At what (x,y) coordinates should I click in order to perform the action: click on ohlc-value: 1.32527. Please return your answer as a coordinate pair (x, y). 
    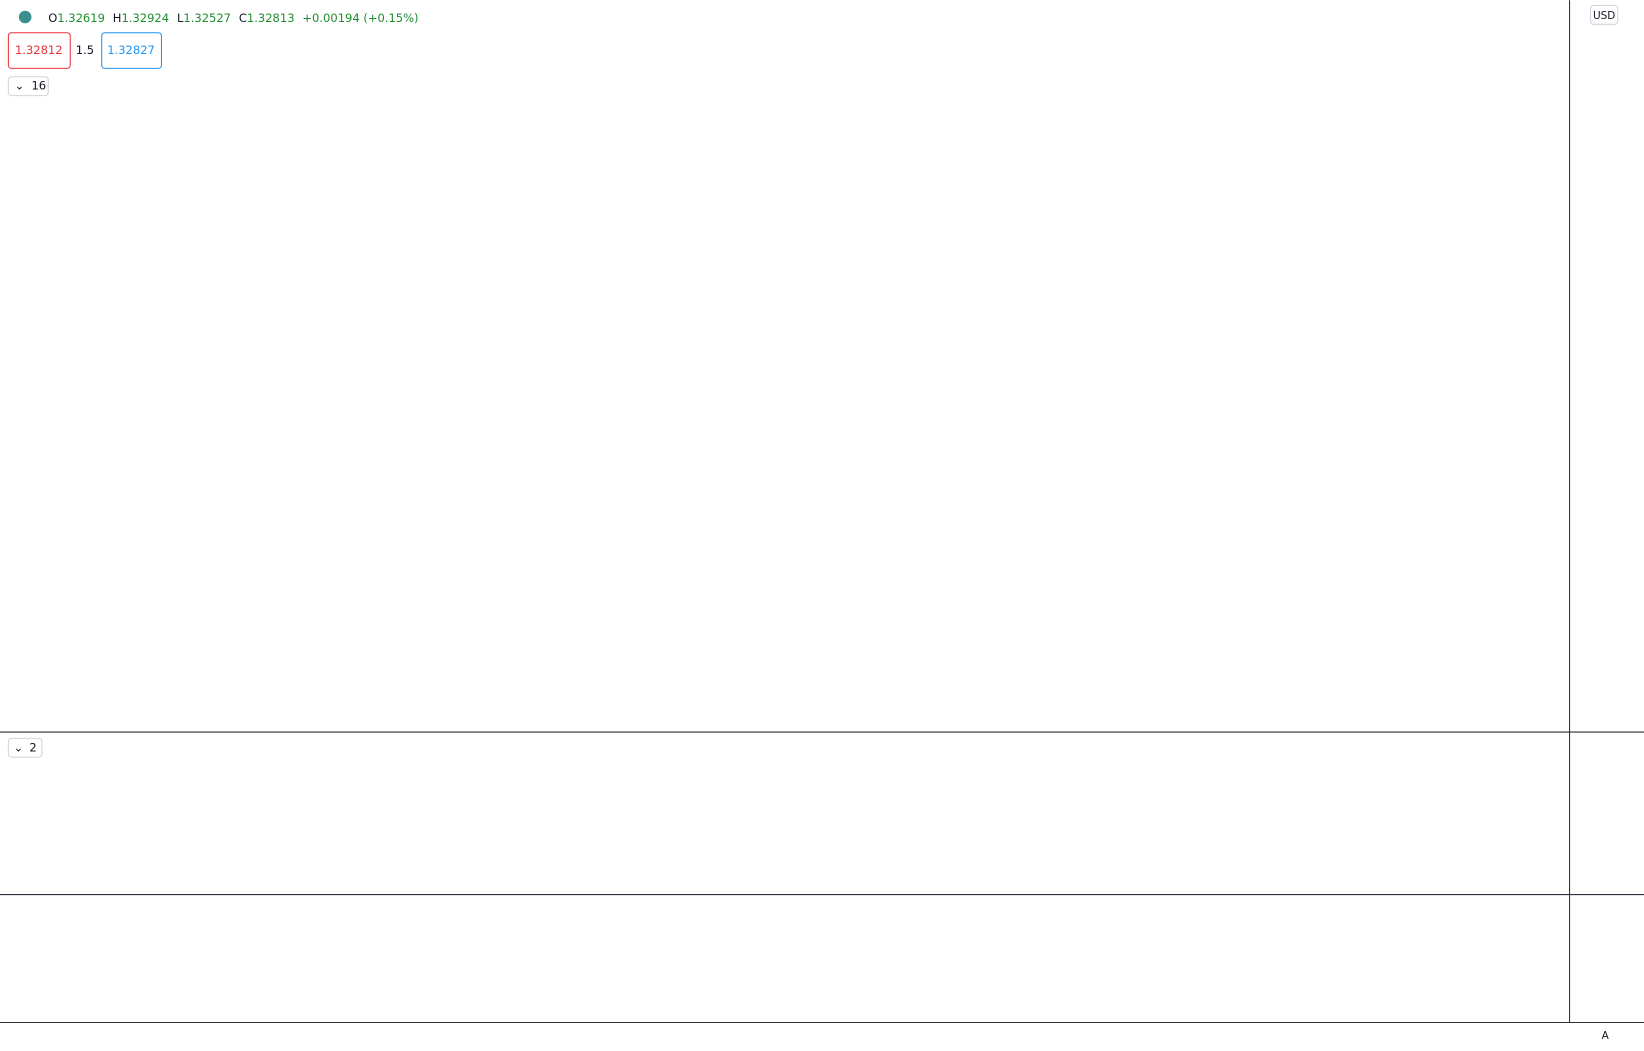
    Looking at the image, I should click on (207, 18).